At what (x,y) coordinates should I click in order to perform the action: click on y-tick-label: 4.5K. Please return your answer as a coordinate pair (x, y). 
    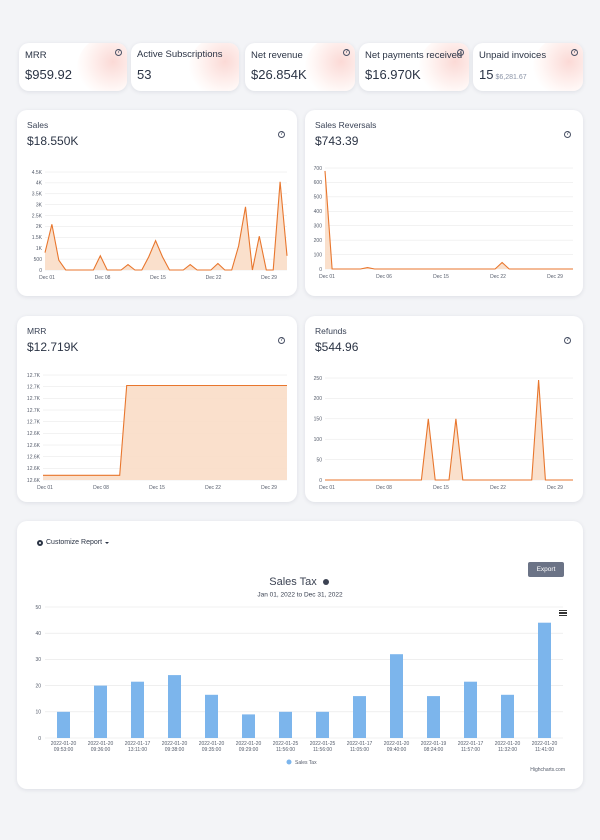
    Looking at the image, I should click on (37, 173).